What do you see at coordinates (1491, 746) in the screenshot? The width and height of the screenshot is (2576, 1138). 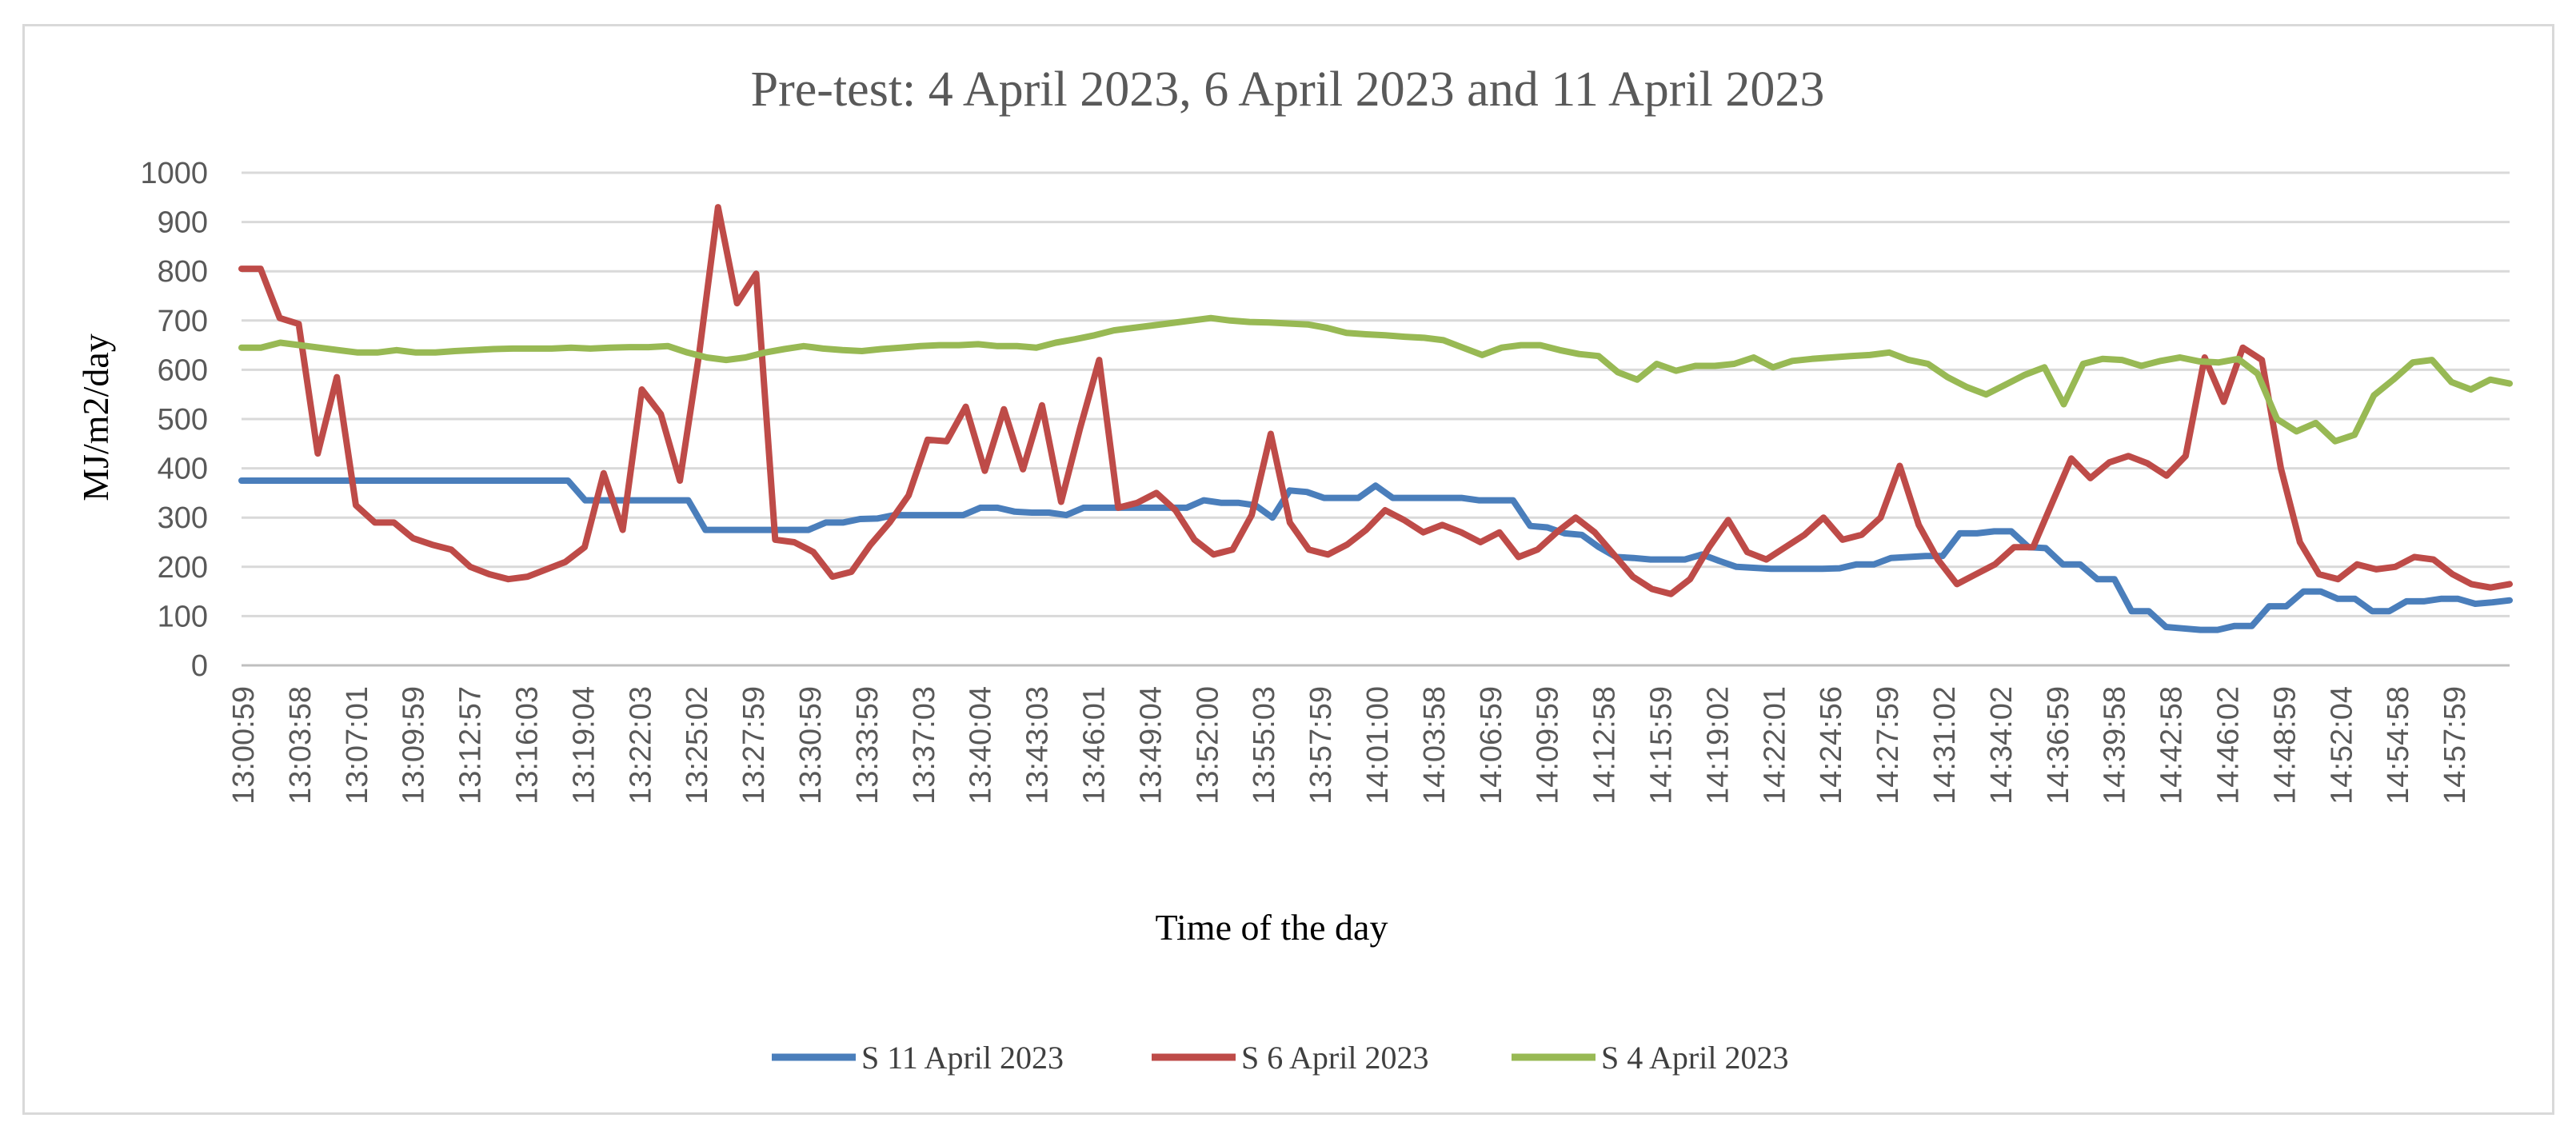 I see `x-tick-label: 14:06:59` at bounding box center [1491, 746].